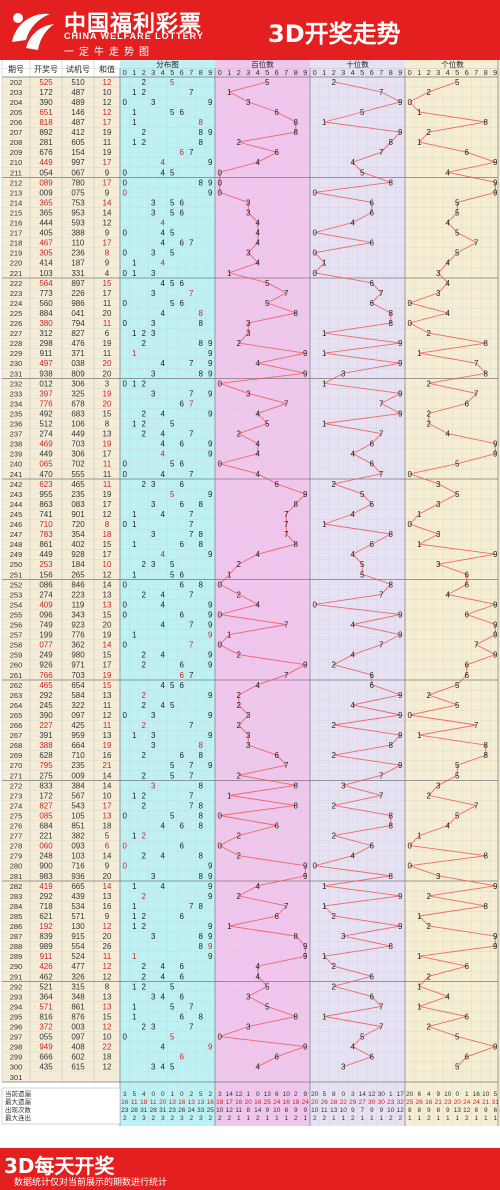  Describe the element at coordinates (78, 554) in the screenshot. I see `trial-number: 928` at that location.